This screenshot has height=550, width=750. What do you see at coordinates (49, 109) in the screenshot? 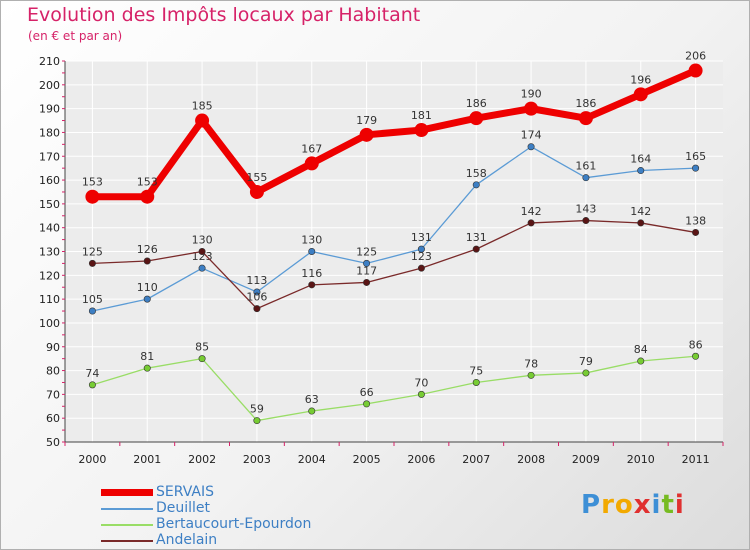
I see `y-tick-label: 190` at bounding box center [49, 109].